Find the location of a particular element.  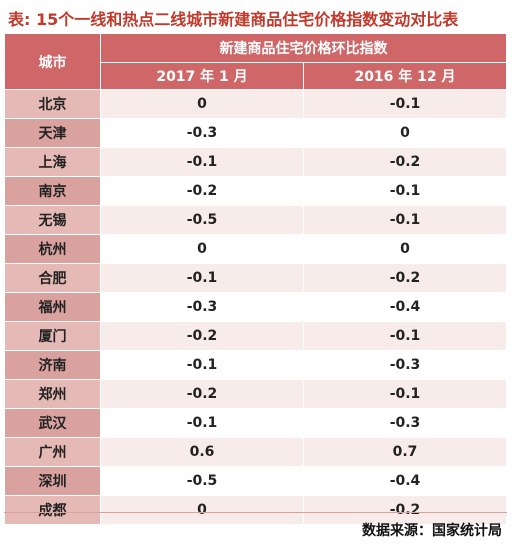

city-cell: 福州 is located at coordinates (52, 307).